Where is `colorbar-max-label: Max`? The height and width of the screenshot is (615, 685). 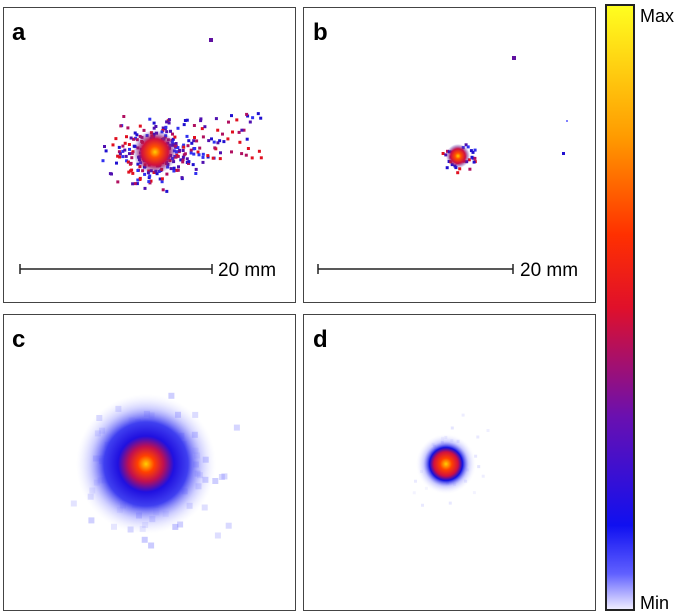 colorbar-max-label: Max is located at coordinates (657, 16).